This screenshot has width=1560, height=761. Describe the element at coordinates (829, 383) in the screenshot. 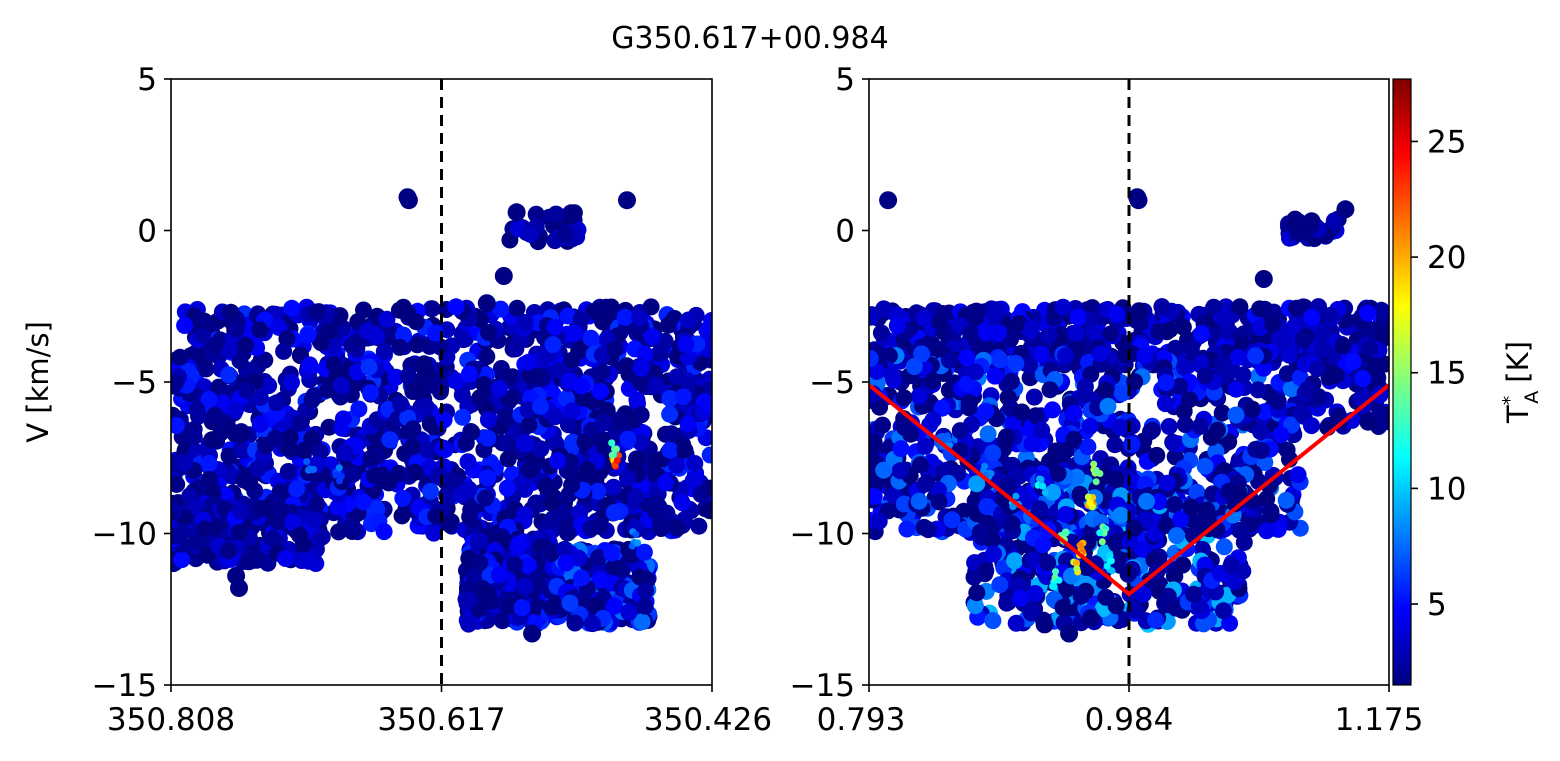

I see `right-y-axis: 5 0 −5 −10 −15` at that location.